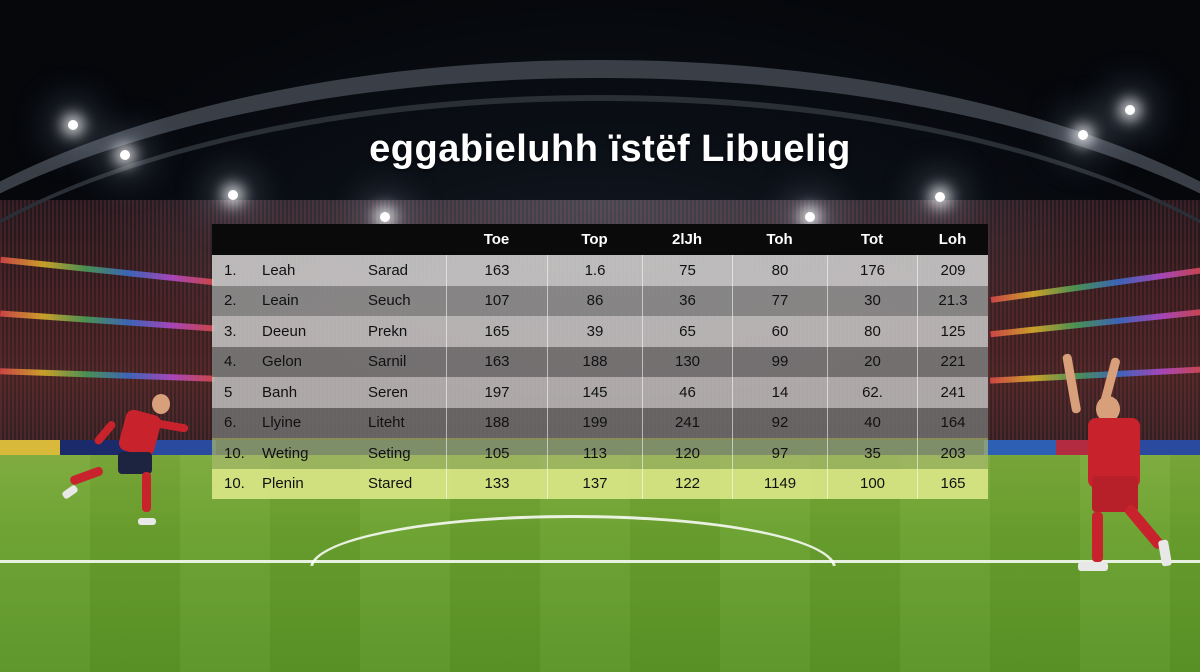 The width and height of the screenshot is (1200, 672). Describe the element at coordinates (228, 392) in the screenshot. I see `rank: 5` at that location.